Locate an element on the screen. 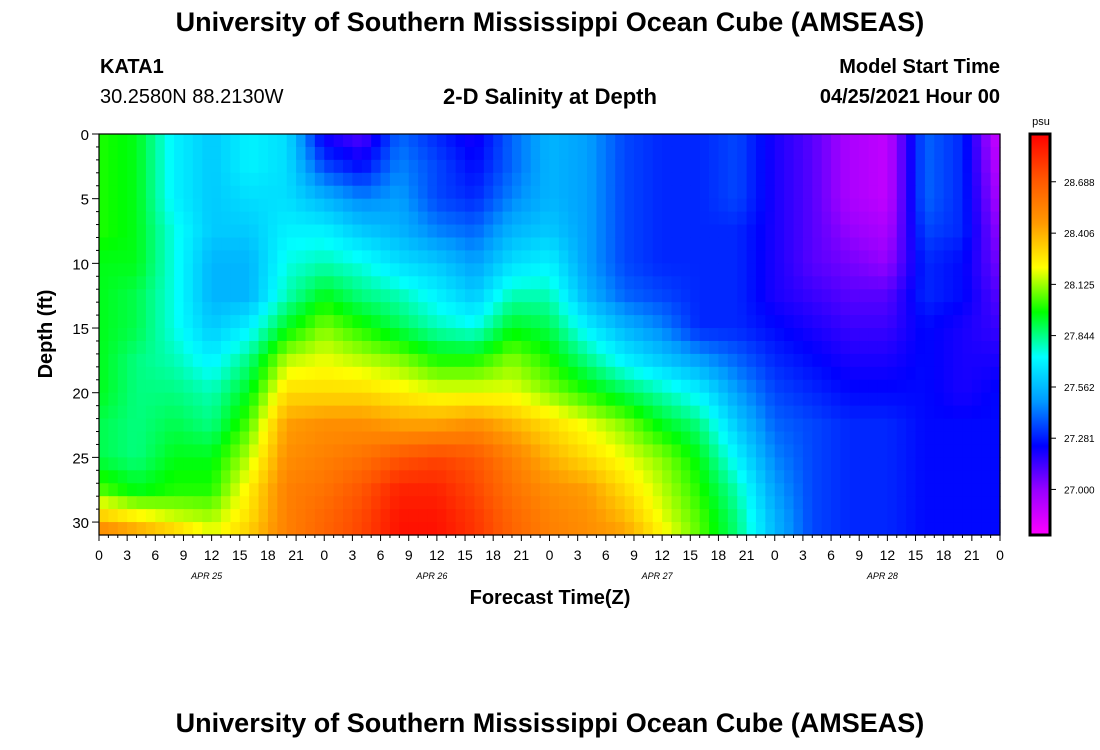 The image size is (1100, 750). x-tick-label: 18 is located at coordinates (719, 555).